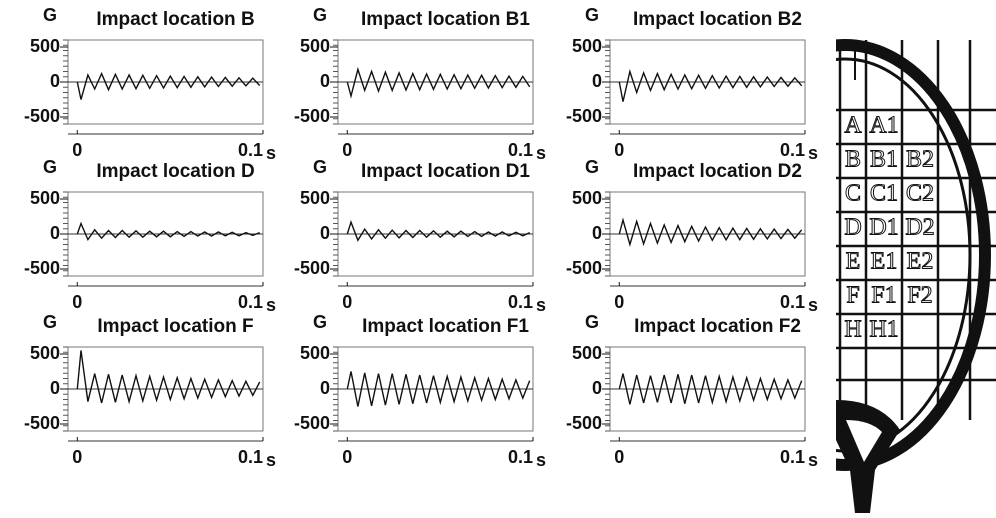  I want to click on racket-throat-gap, so click(864, 441).